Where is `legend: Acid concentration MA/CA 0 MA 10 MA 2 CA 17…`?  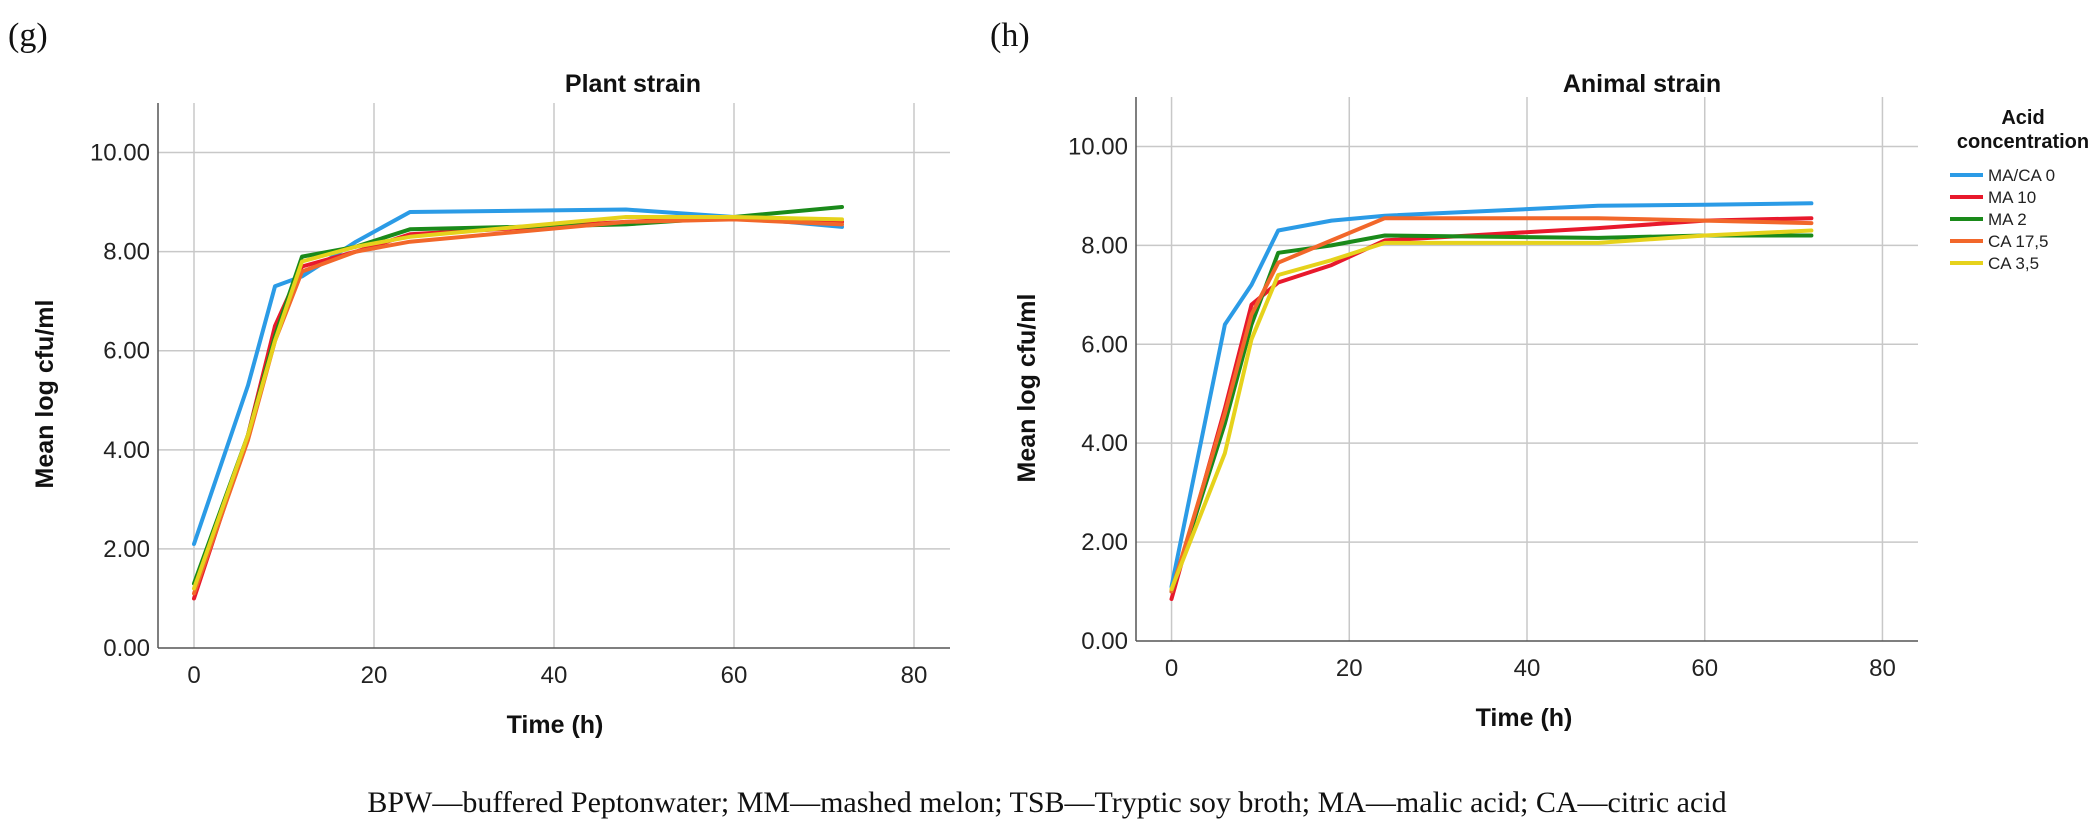 legend: Acid concentration MA/CA 0 MA 10 MA 2 CA 17… is located at coordinates (2019, 190).